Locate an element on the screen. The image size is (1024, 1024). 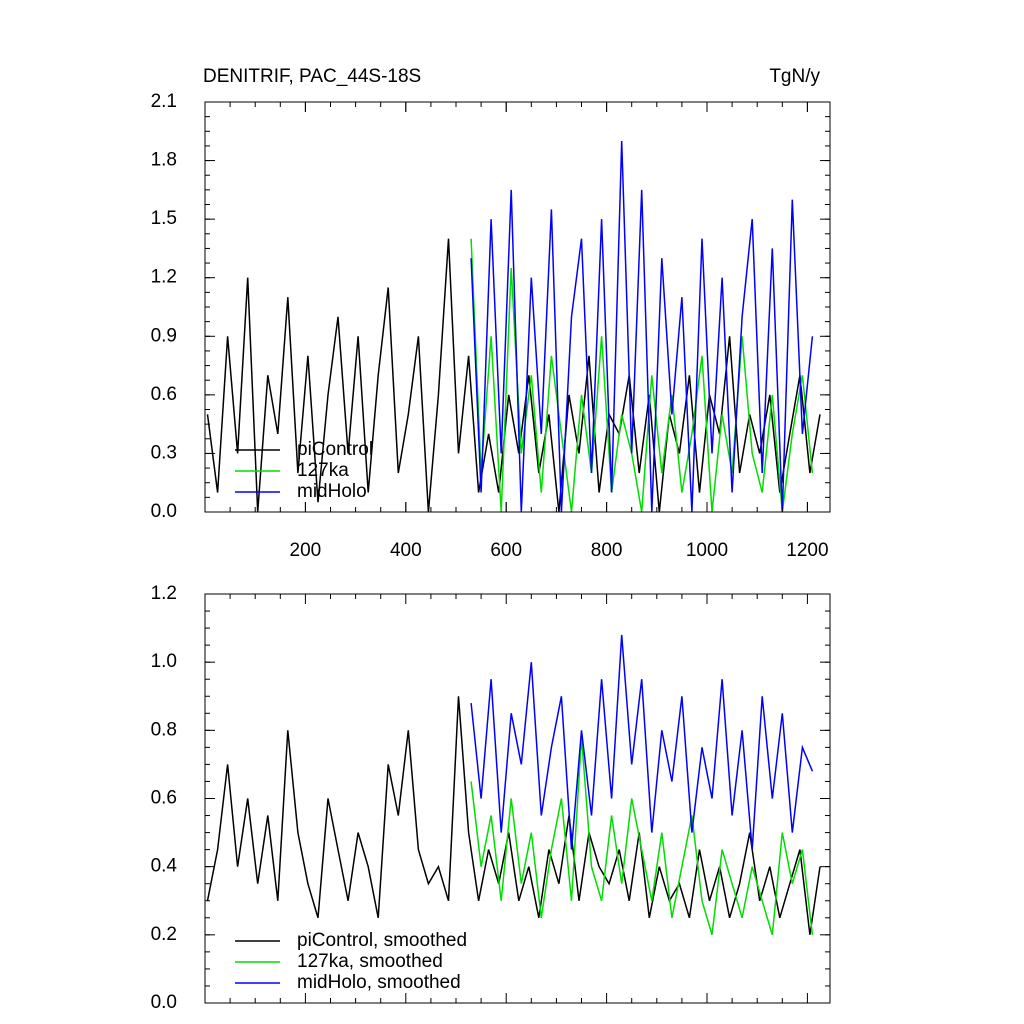
legend-label: piControl is located at coordinates (335, 449).